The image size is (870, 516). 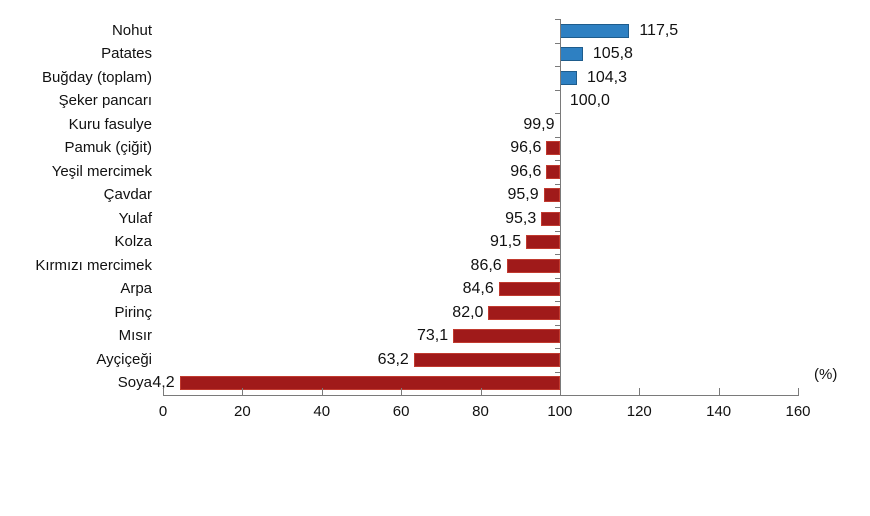 I want to click on category-label: Çavdar, so click(x=127, y=195).